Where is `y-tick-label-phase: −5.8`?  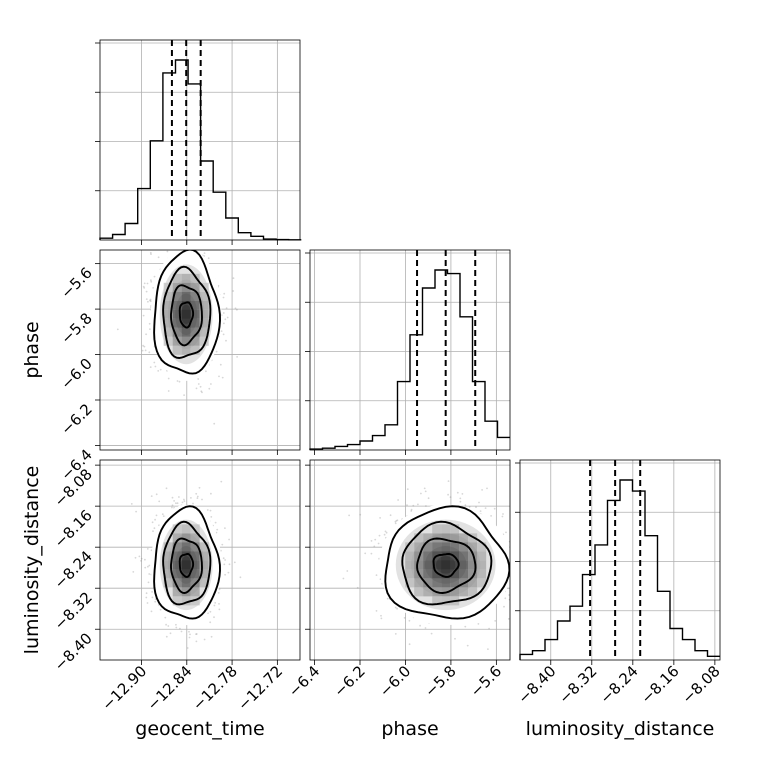 y-tick-label-phase: −5.8 is located at coordinates (76, 328).